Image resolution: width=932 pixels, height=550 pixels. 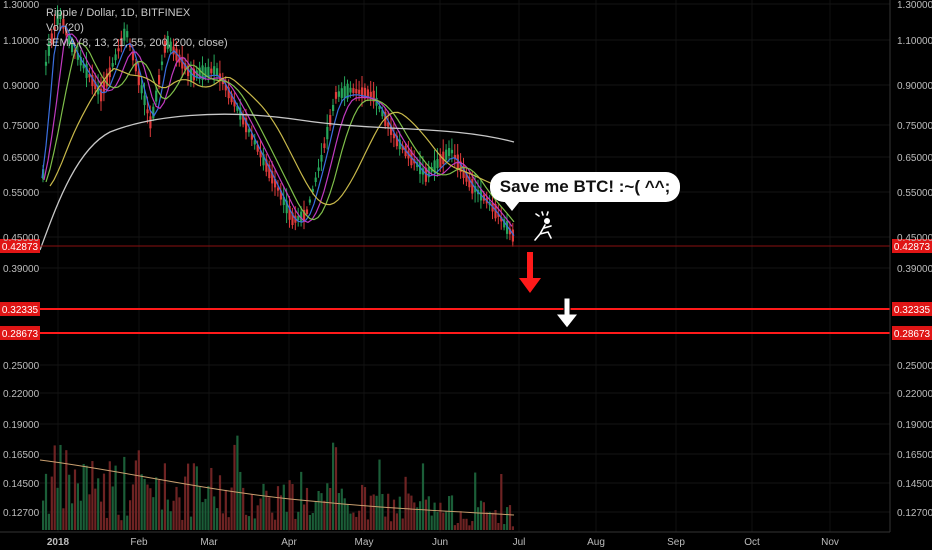 What do you see at coordinates (118, 13) in the screenshot?
I see `legend-symbol: Ripple / Dollar, 1D, BITFINEX` at bounding box center [118, 13].